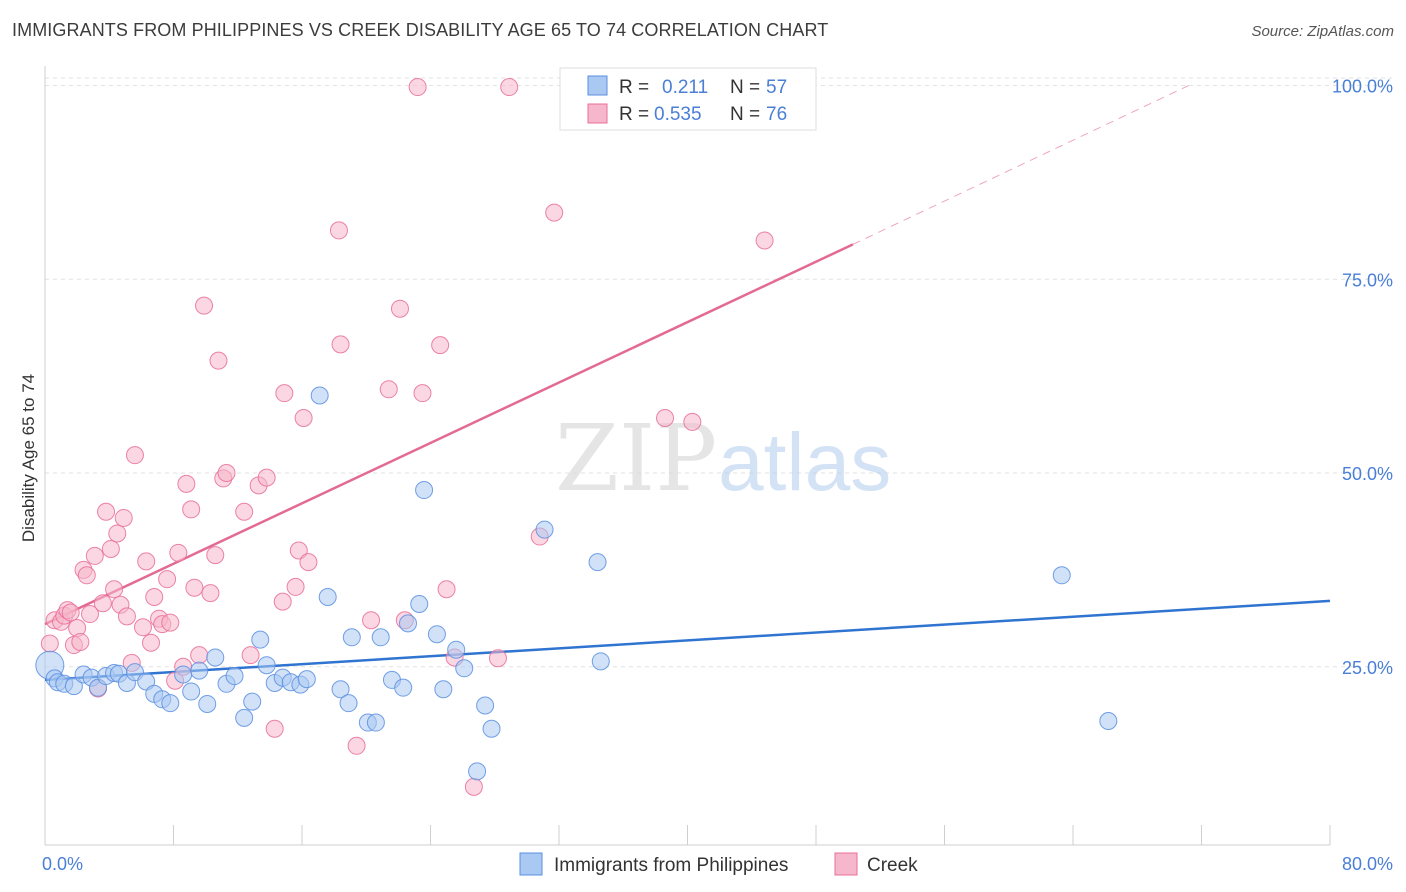 The width and height of the screenshot is (1406, 892). Describe the element at coordinates (597, 113) in the screenshot. I see `legend-swatch-pink` at that location.